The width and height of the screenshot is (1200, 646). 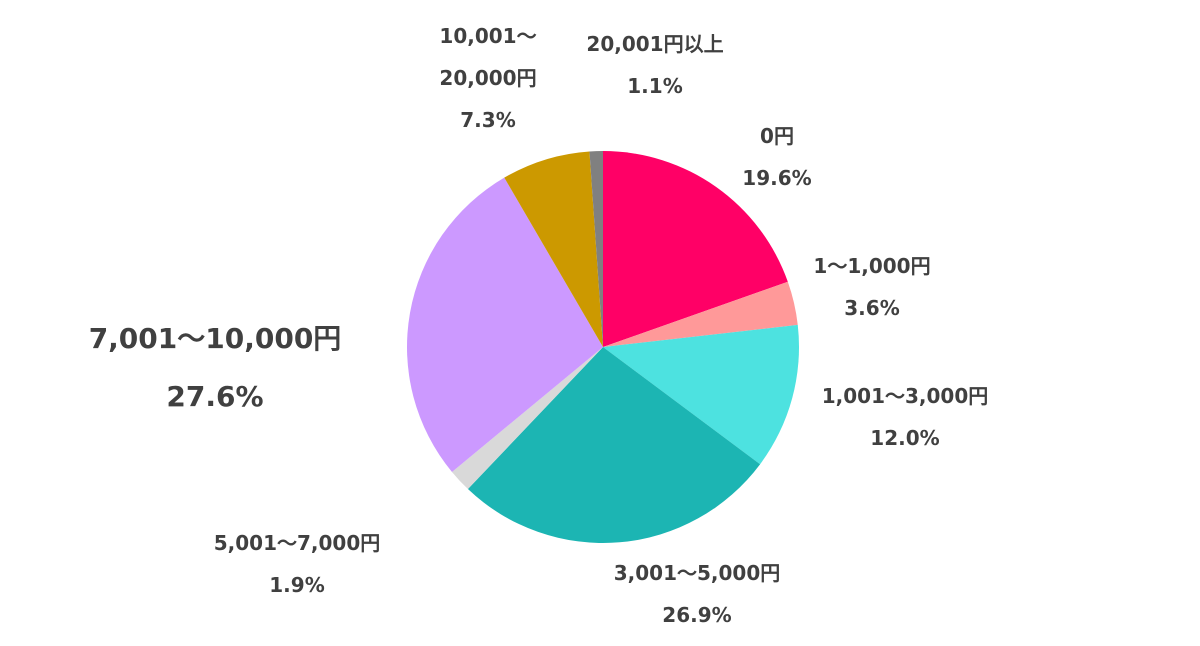 What do you see at coordinates (777, 178) in the screenshot?
I see `slice-value-label: 19.6%` at bounding box center [777, 178].